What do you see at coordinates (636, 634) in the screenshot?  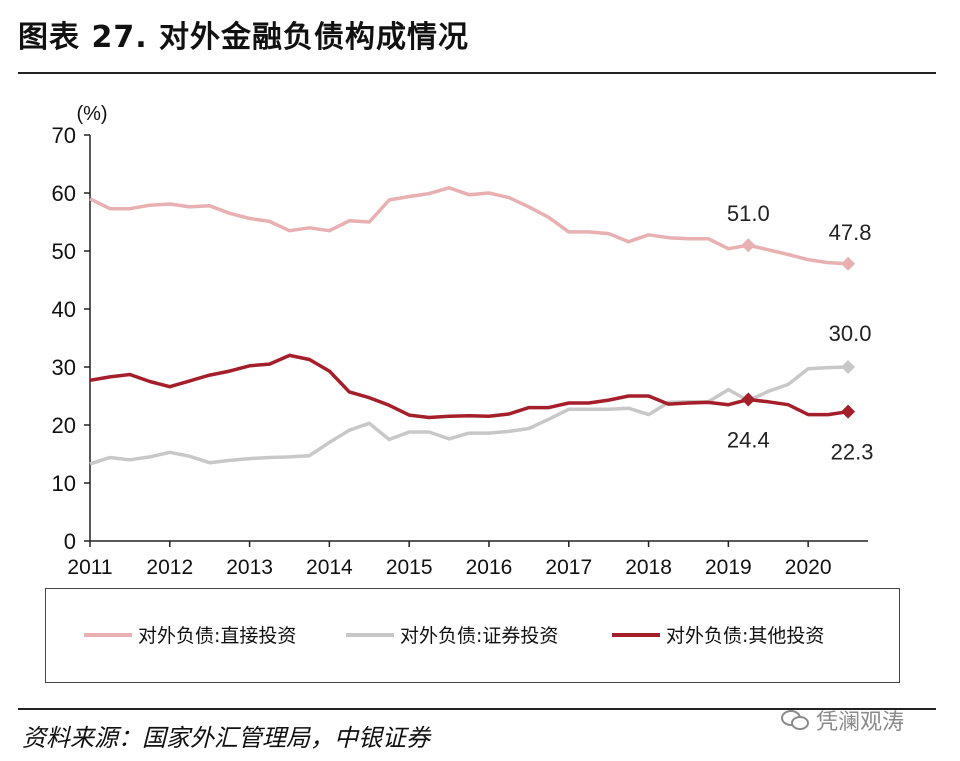 I see `legend-swatch-other` at bounding box center [636, 634].